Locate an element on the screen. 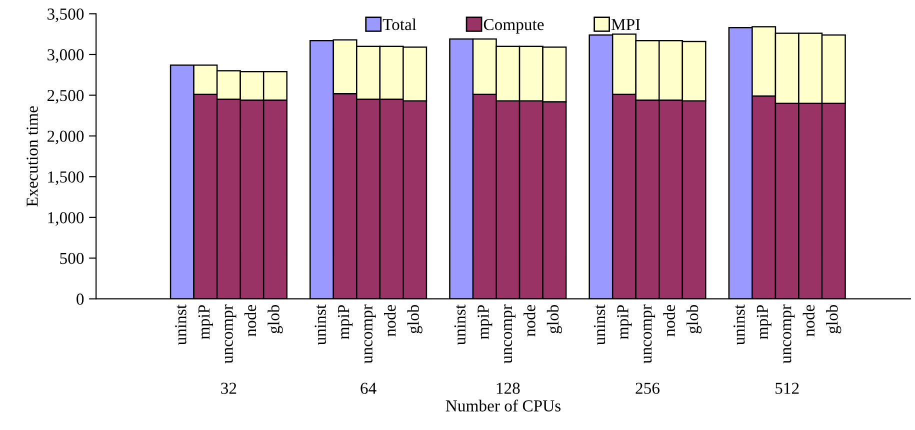 Image resolution: width=915 pixels, height=430 pixels. legend-label: MPI is located at coordinates (625, 24).